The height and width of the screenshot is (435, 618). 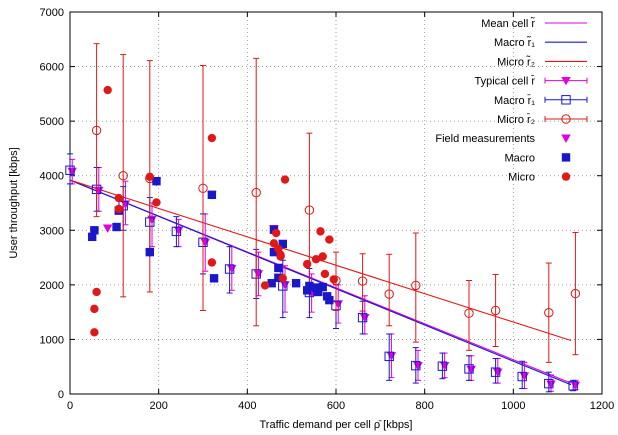 I want to click on x-tick-label: 200, so click(x=158, y=406).